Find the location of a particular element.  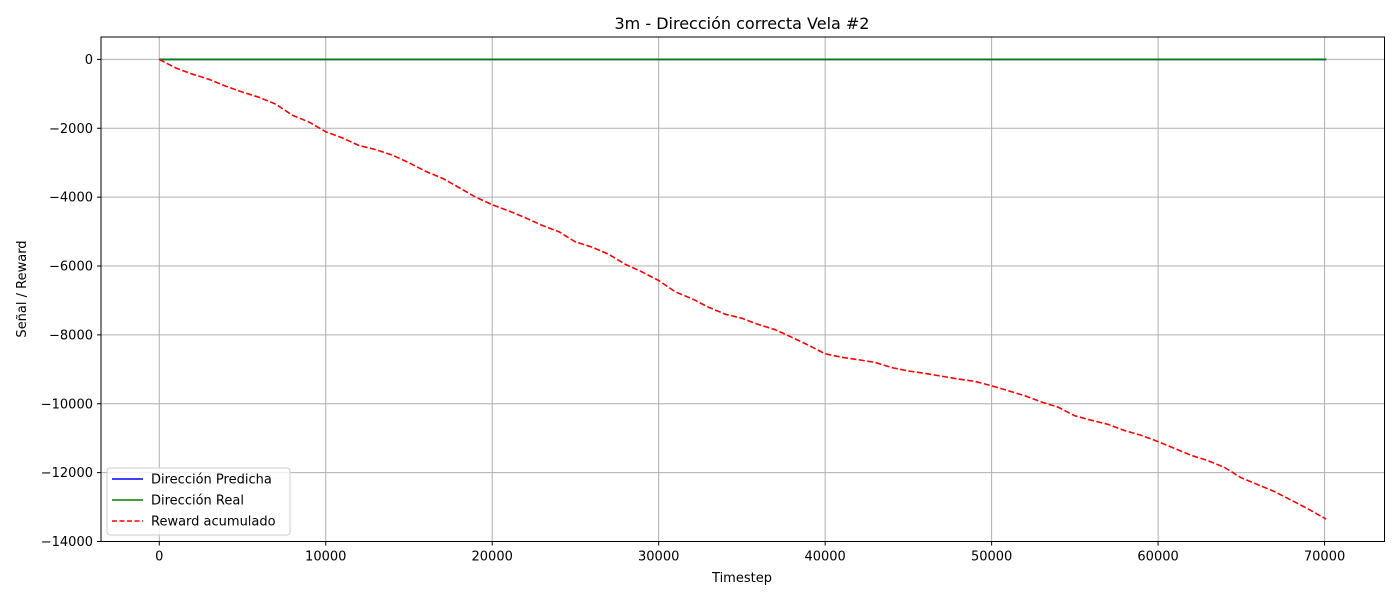

x-axis: 0 10000 20000 30000 40000 50000 60000 70000 is located at coordinates (750, 553).